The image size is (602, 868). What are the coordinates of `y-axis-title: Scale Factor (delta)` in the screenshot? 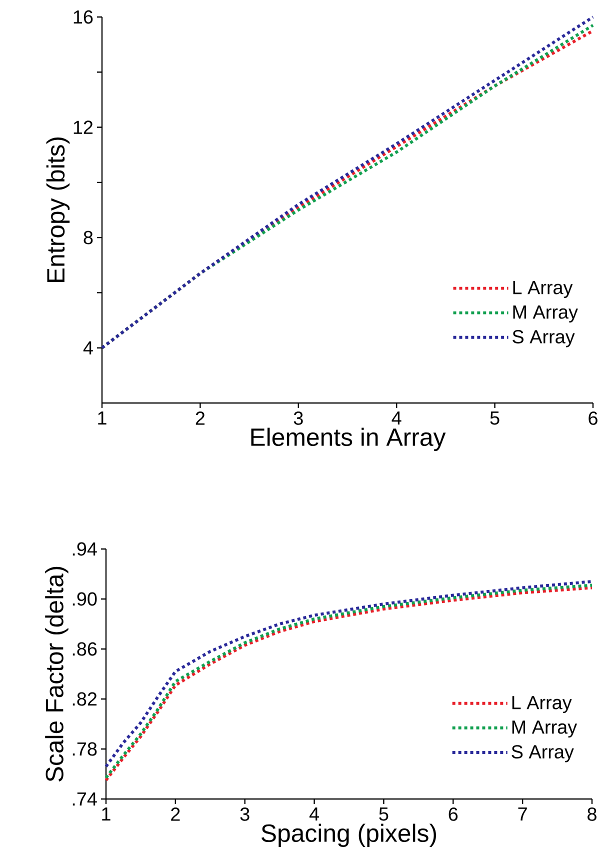 It's located at (57, 674).